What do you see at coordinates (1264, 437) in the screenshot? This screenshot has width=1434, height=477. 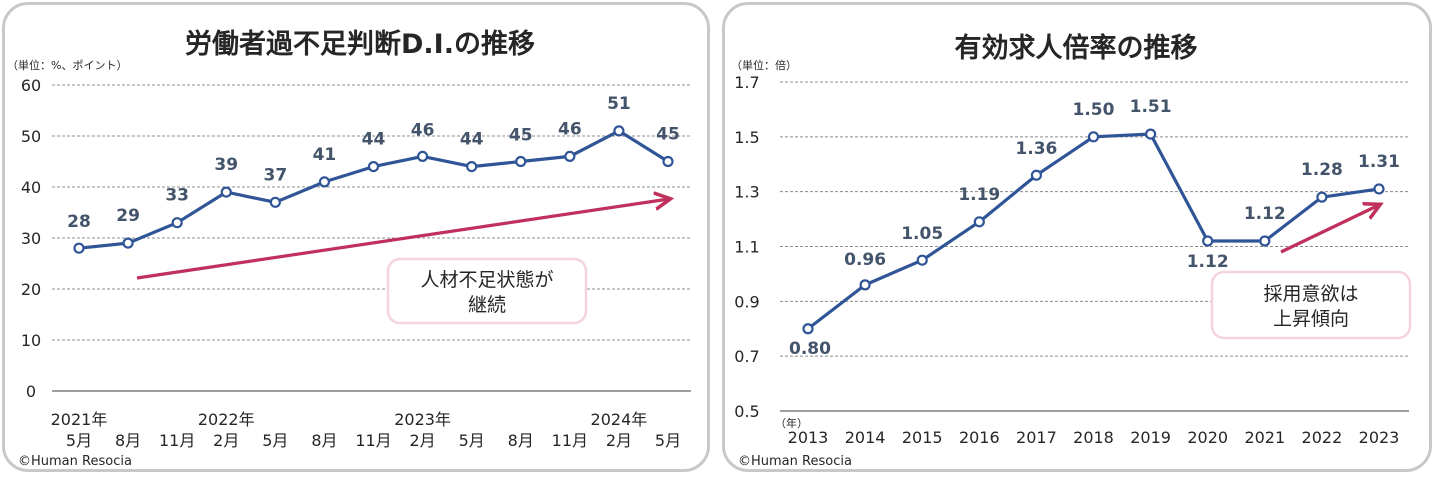 I see `x-tick-label: 2021` at bounding box center [1264, 437].